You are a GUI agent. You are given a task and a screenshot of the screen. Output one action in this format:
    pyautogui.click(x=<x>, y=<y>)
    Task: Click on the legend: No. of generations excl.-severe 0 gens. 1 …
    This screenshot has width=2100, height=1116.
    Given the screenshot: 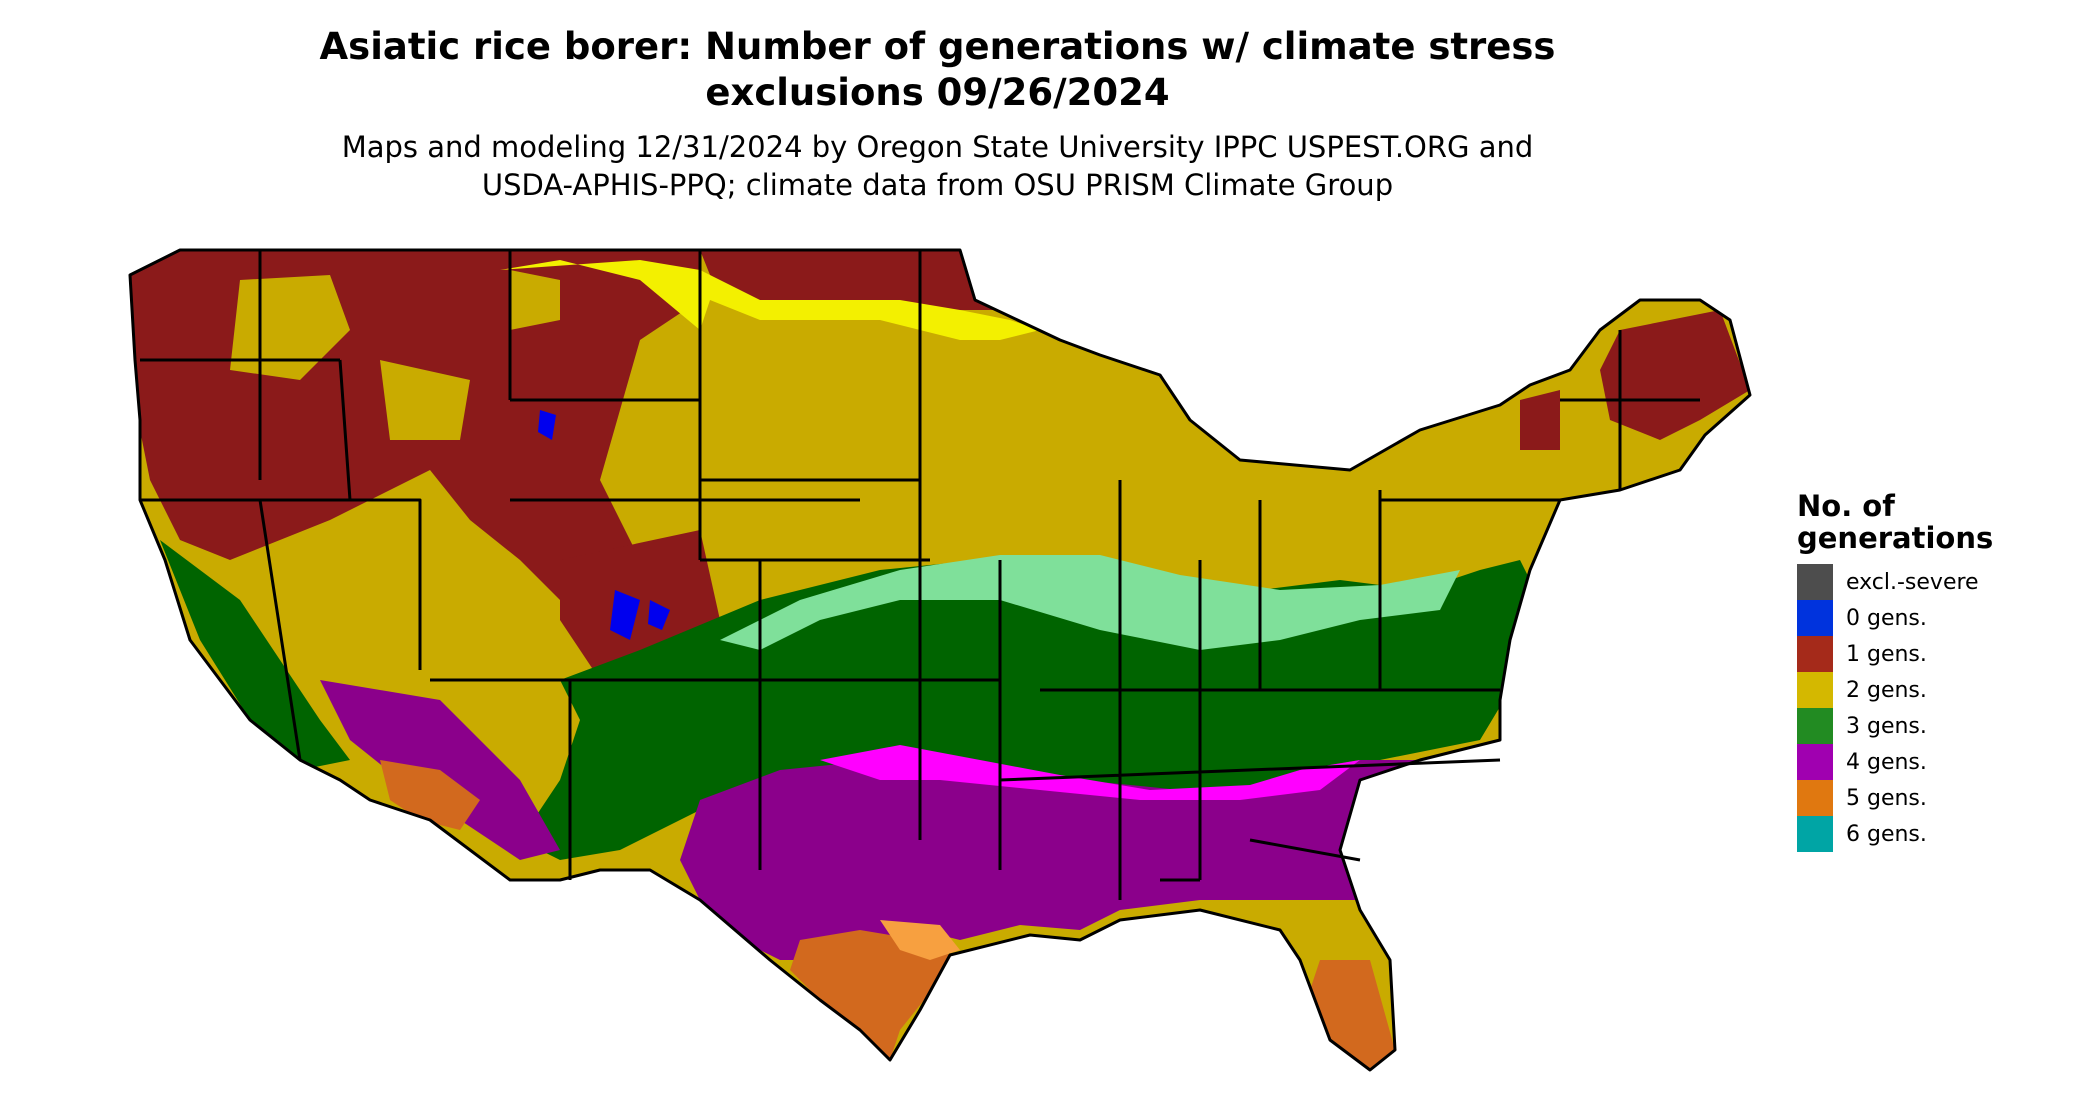 What is the action you would take?
    pyautogui.click(x=1895, y=671)
    